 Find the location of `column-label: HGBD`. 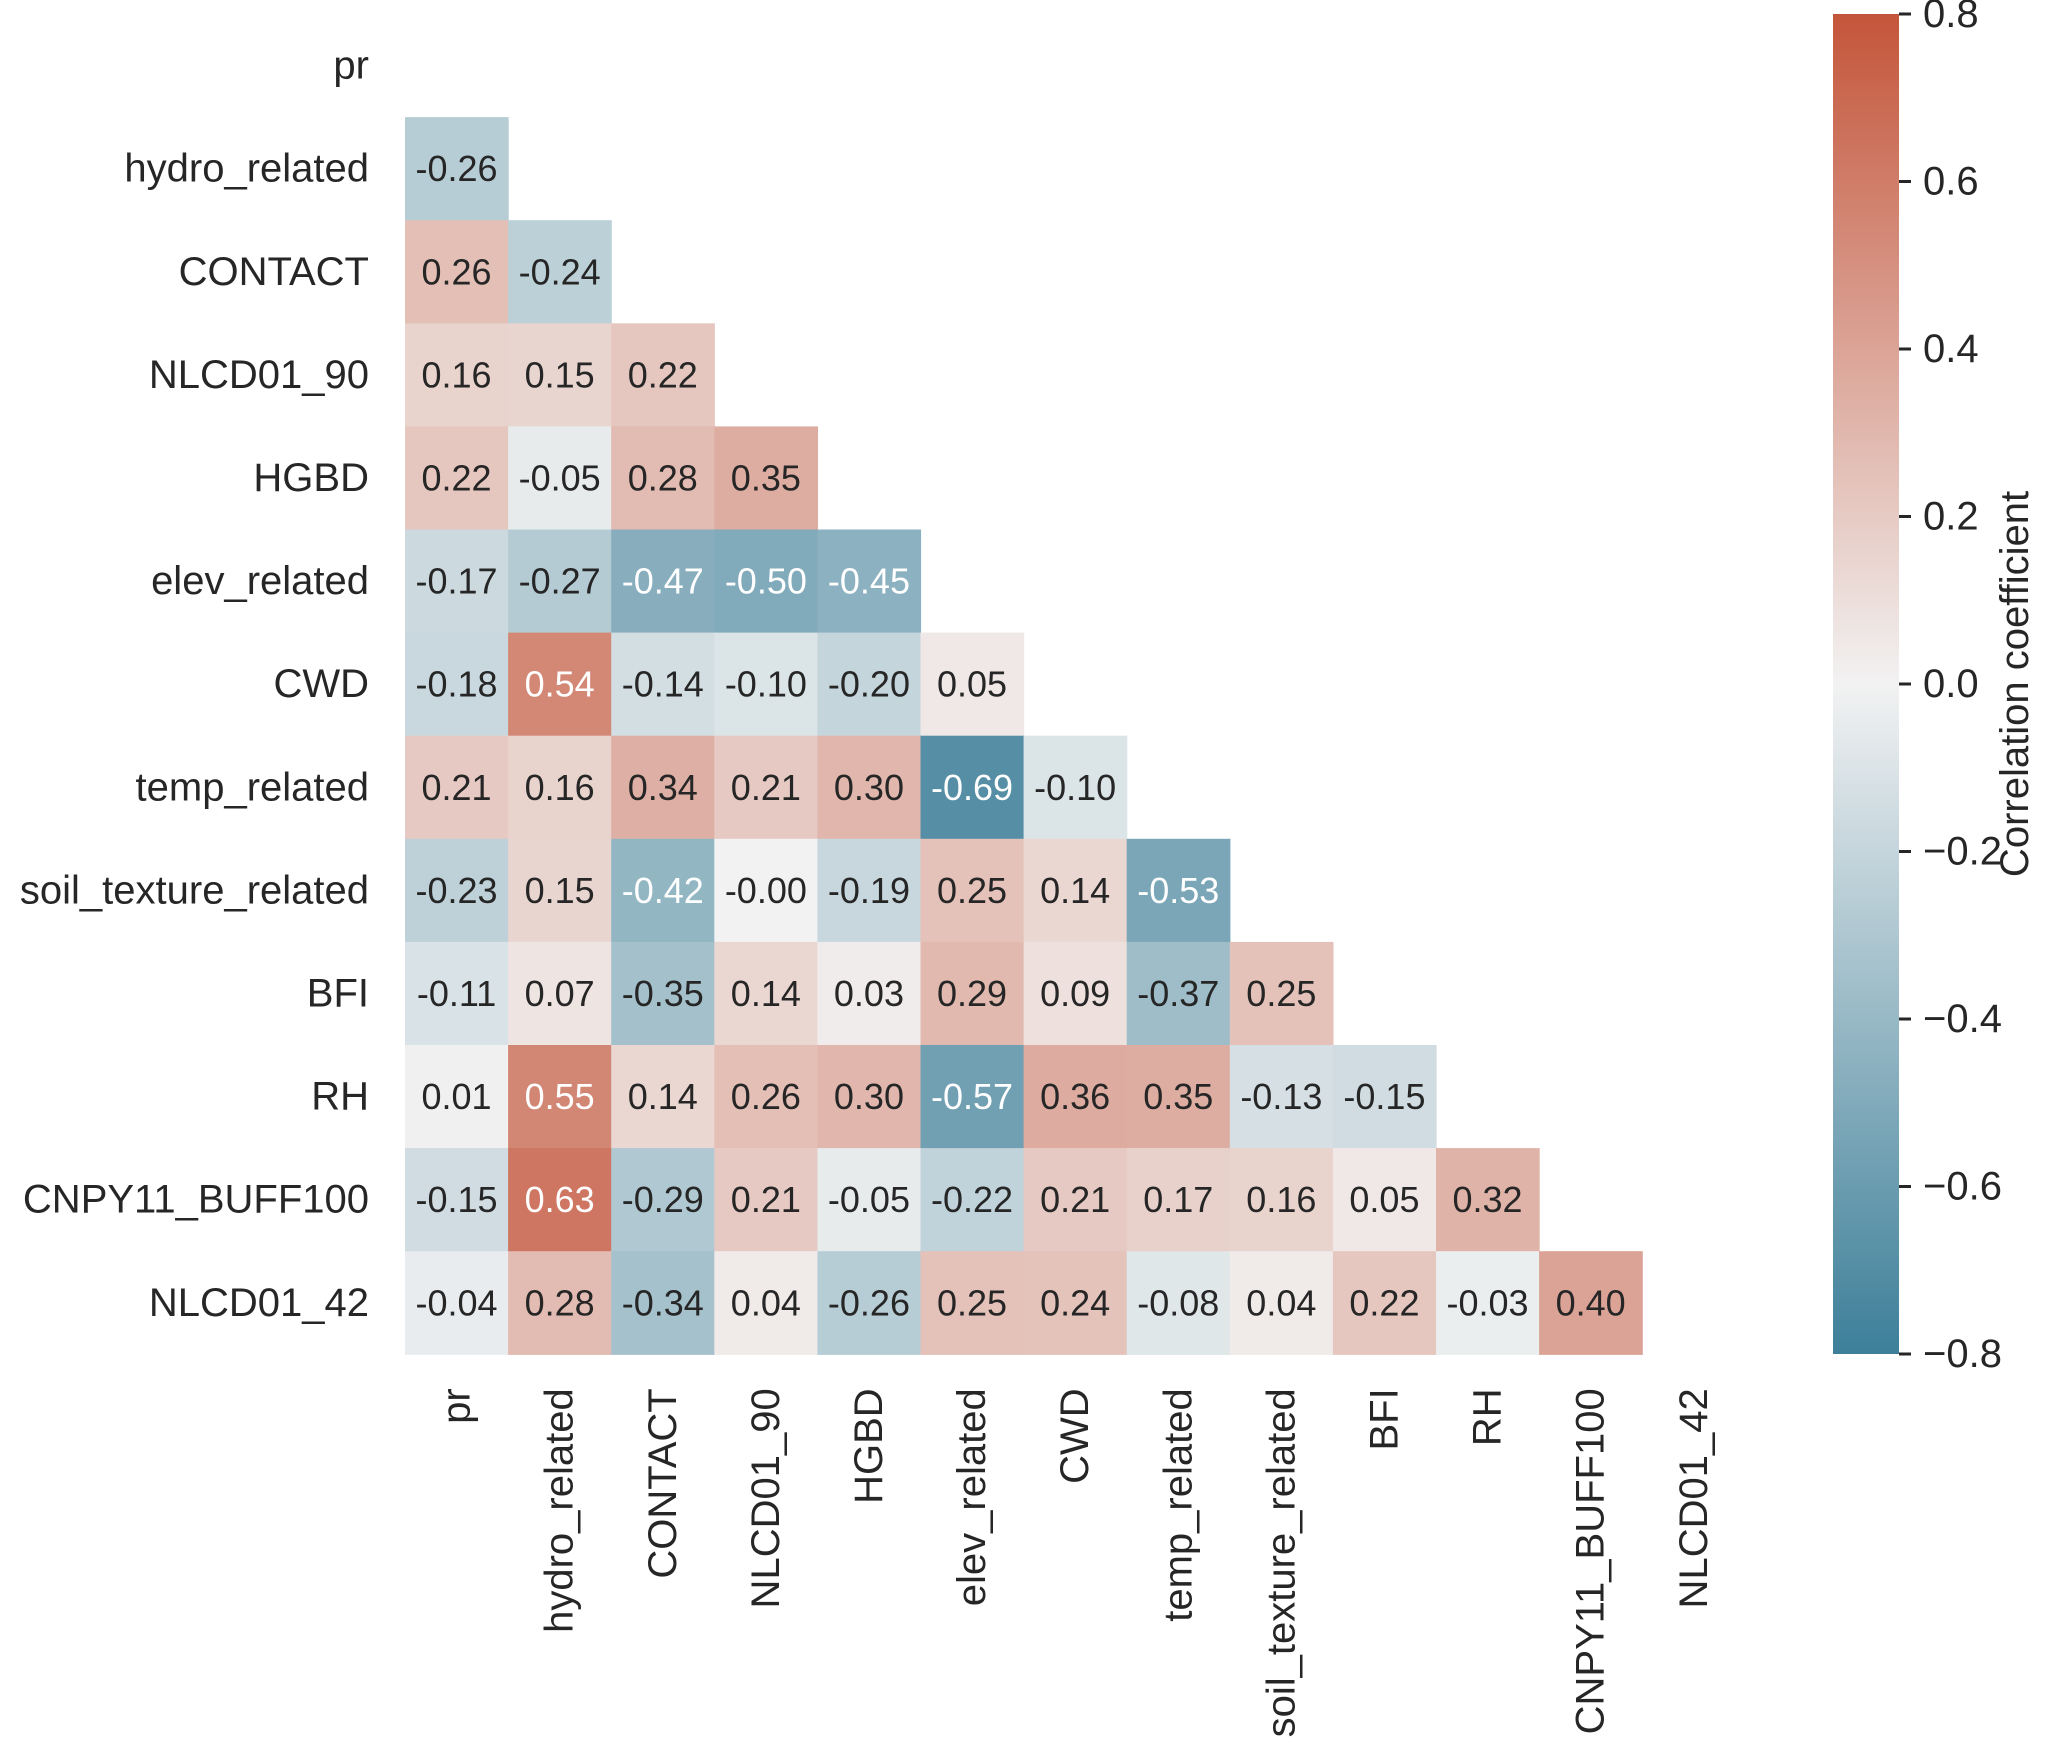

column-label: HGBD is located at coordinates (869, 1446).